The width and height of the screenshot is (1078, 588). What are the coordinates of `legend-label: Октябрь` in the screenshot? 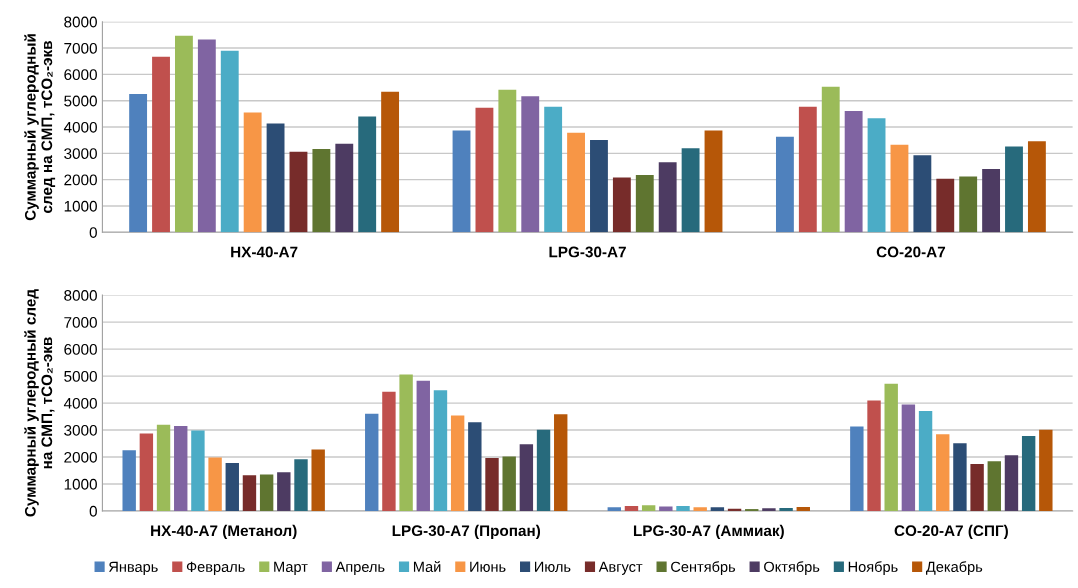 It's located at (792, 568).